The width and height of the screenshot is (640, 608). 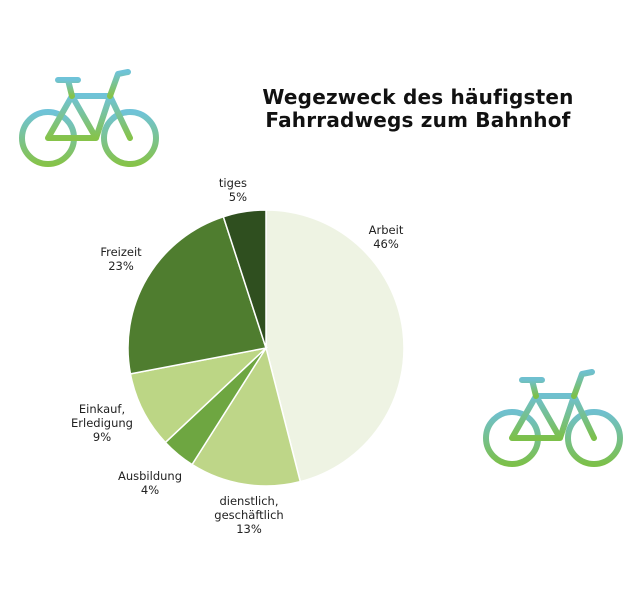 I want to click on pie-data-label: tiges 5%, so click(x=233, y=190).